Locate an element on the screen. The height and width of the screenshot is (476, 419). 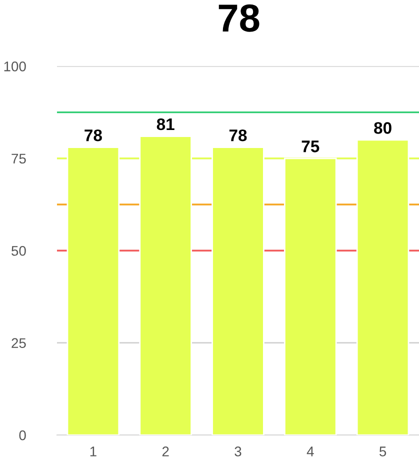
x-tick-label: 3 is located at coordinates (238, 451).